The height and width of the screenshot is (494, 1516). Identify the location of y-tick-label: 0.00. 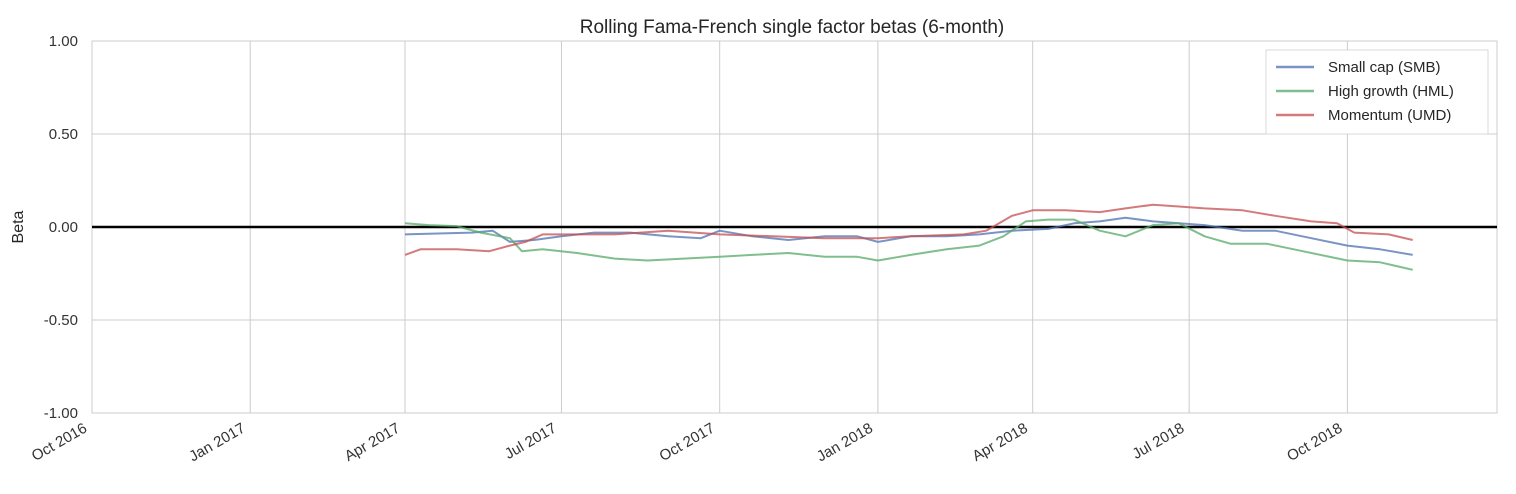
(63, 227).